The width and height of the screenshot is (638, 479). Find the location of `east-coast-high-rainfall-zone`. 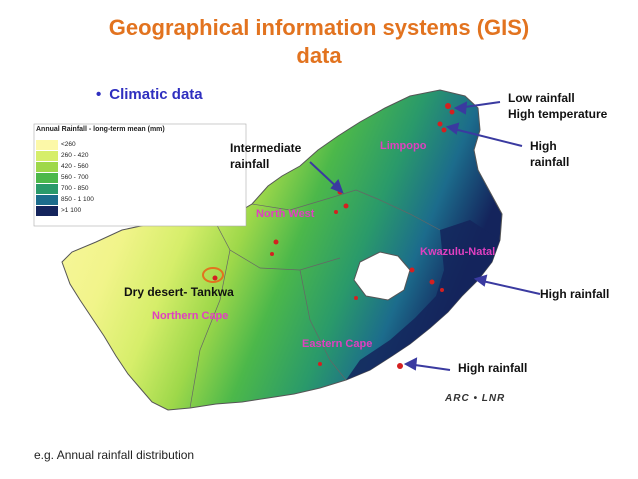

east-coast-high-rainfall-zone is located at coordinates (423, 300).